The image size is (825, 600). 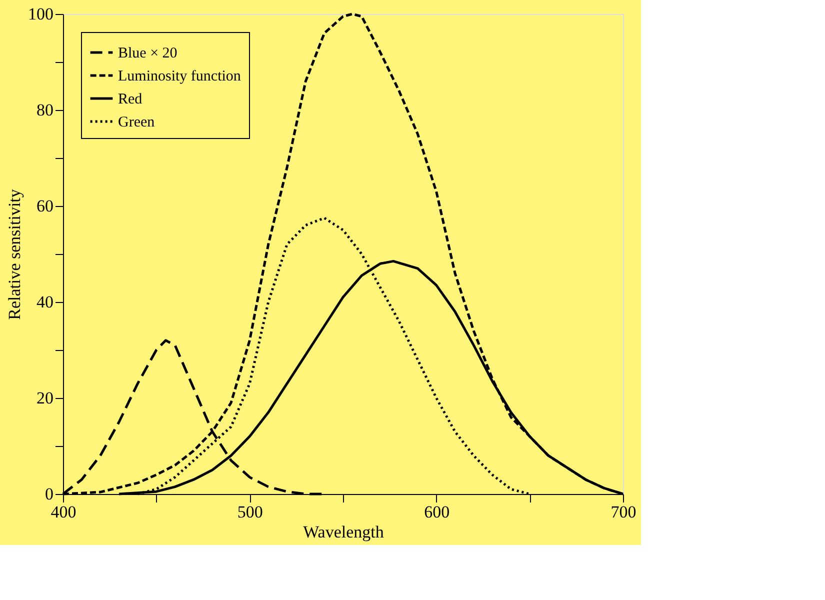 I want to click on x-tick-label: 700, so click(x=623, y=512).